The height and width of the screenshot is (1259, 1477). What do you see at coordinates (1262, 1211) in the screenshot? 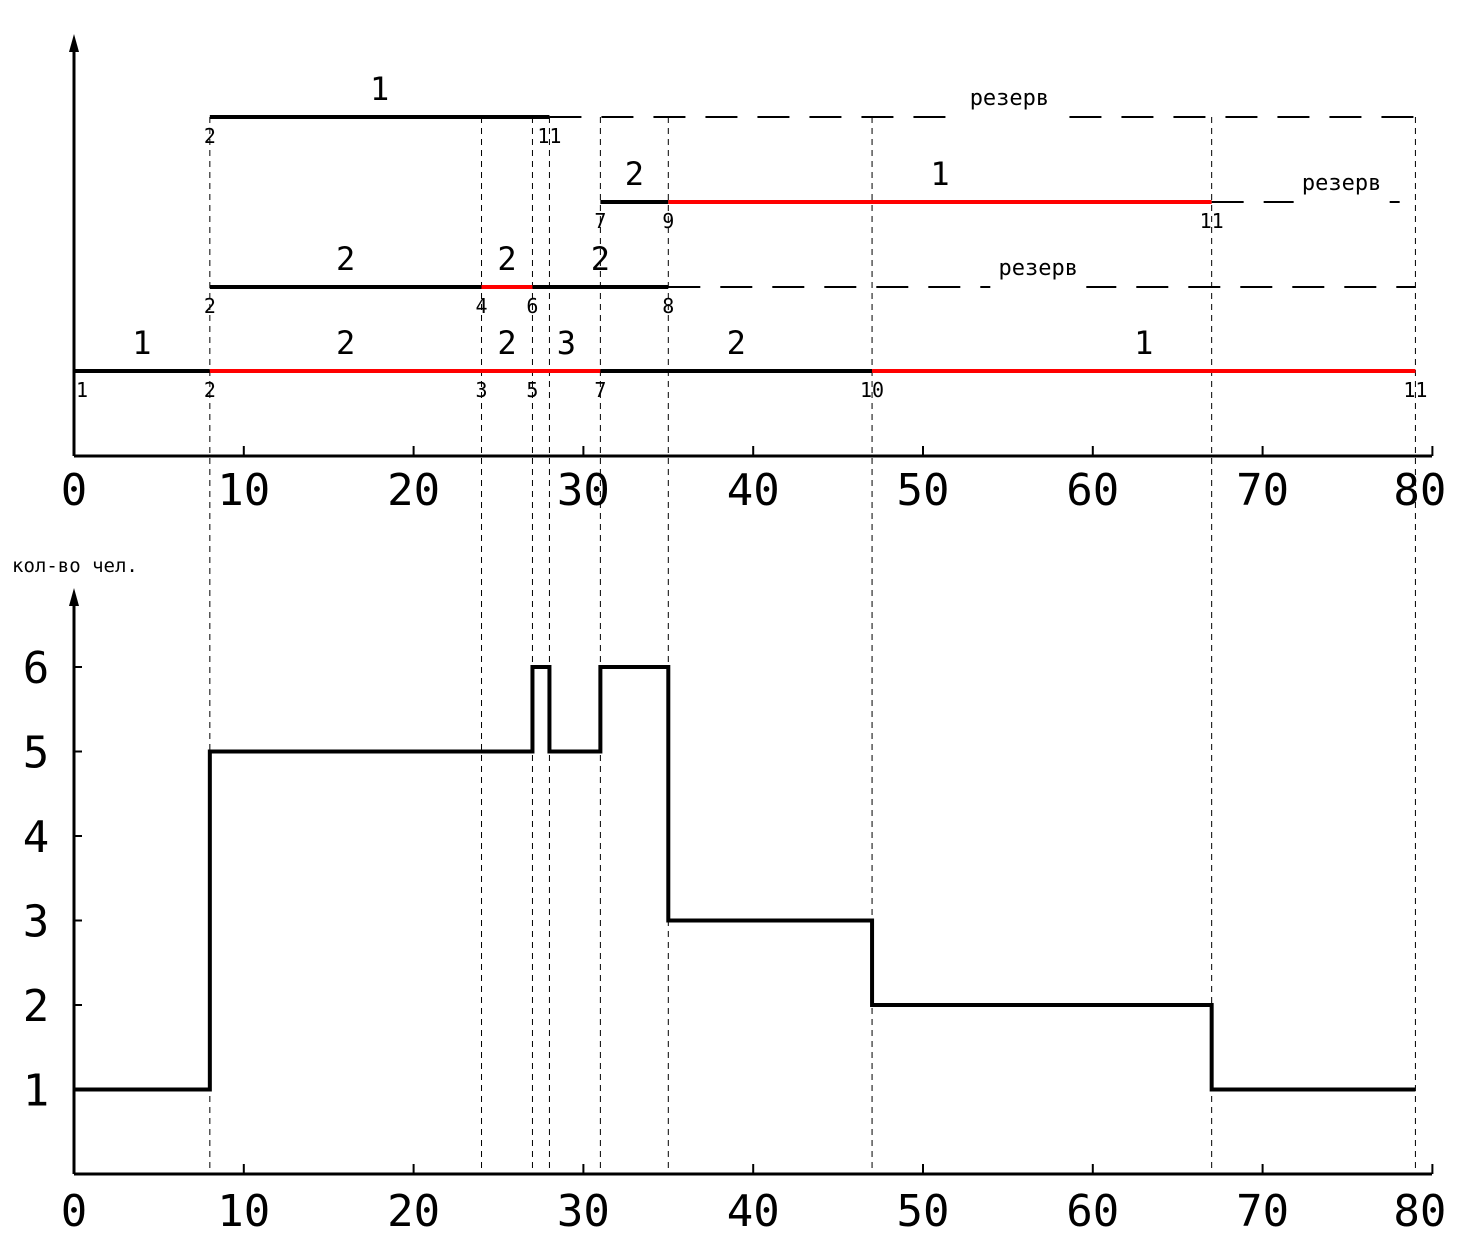
I see `bottom-x-tick-label: 70` at bounding box center [1262, 1211].